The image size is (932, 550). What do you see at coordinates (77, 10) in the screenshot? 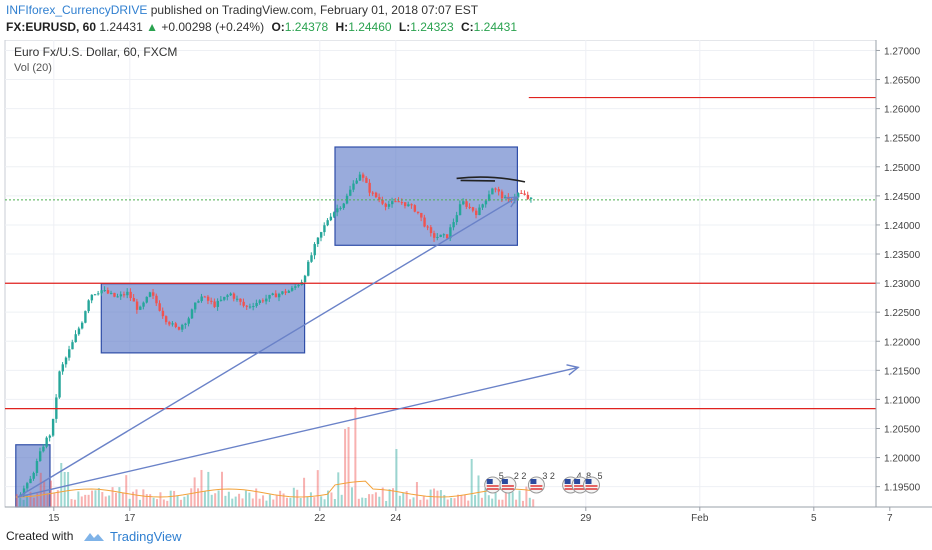
I see `author-link: INFIforex_CurrencyDRIVE` at bounding box center [77, 10].